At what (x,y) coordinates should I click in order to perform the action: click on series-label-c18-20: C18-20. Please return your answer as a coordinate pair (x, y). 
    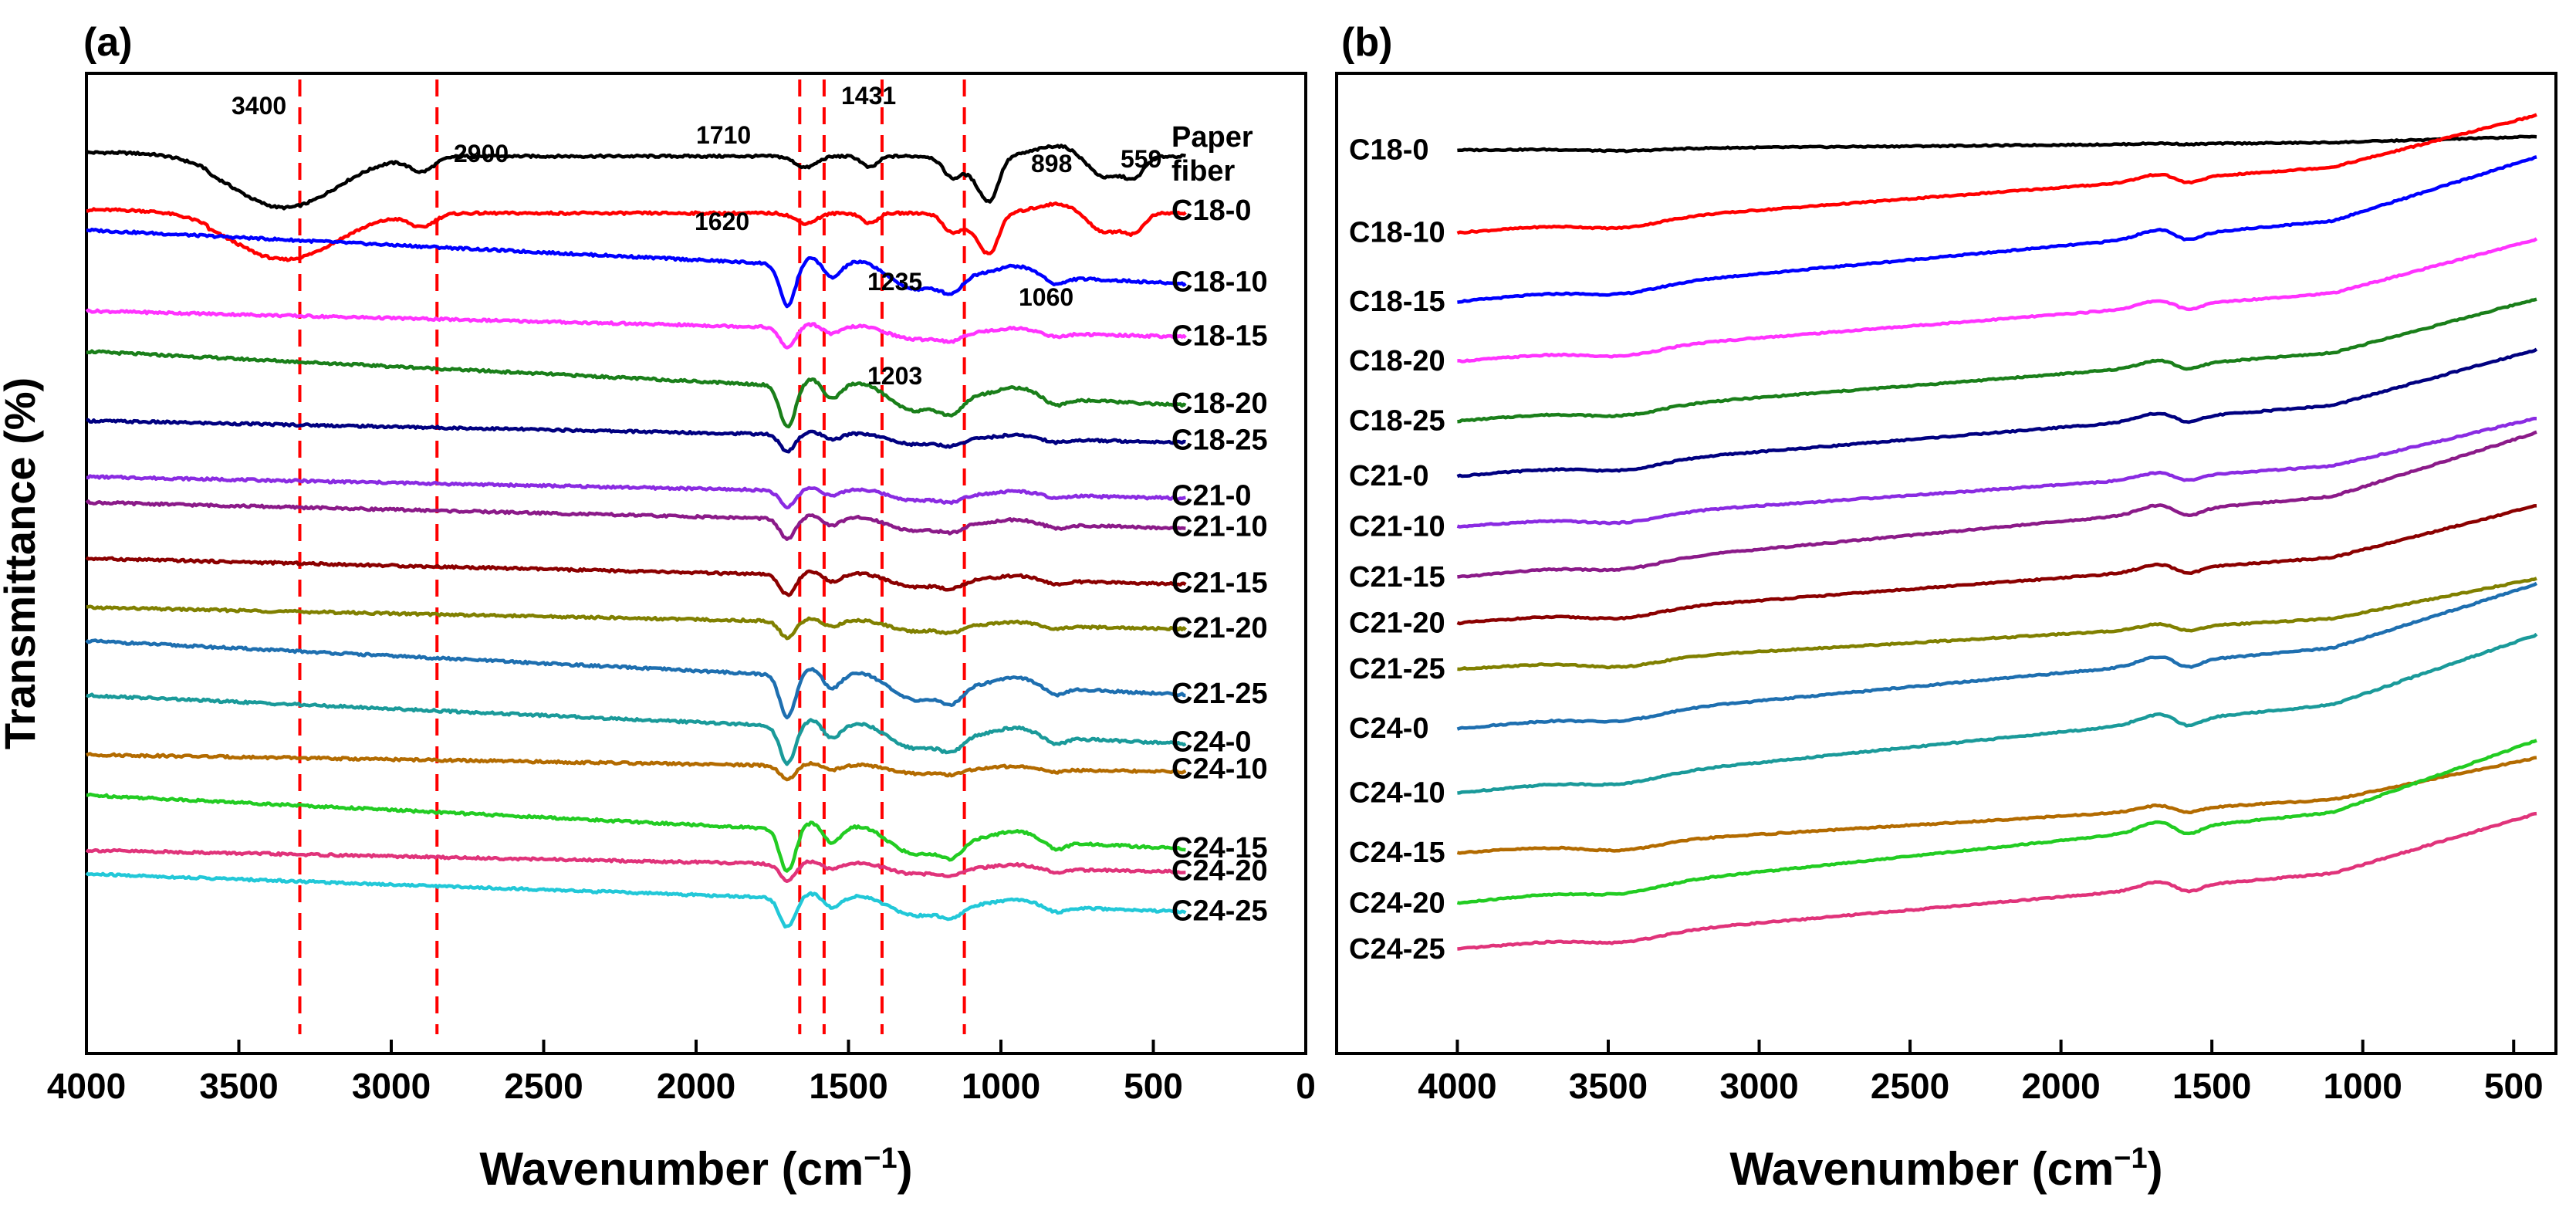
    Looking at the image, I should click on (1219, 403).